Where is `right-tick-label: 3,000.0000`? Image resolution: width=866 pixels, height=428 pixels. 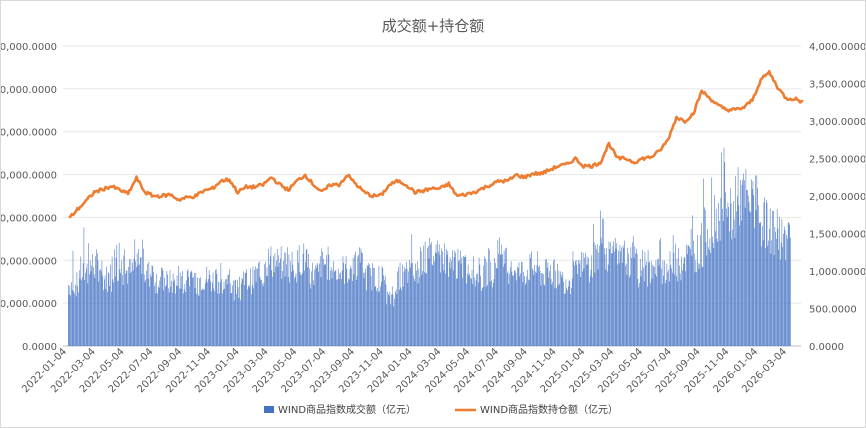
right-tick-label: 3,000.0000 is located at coordinates (837, 122).